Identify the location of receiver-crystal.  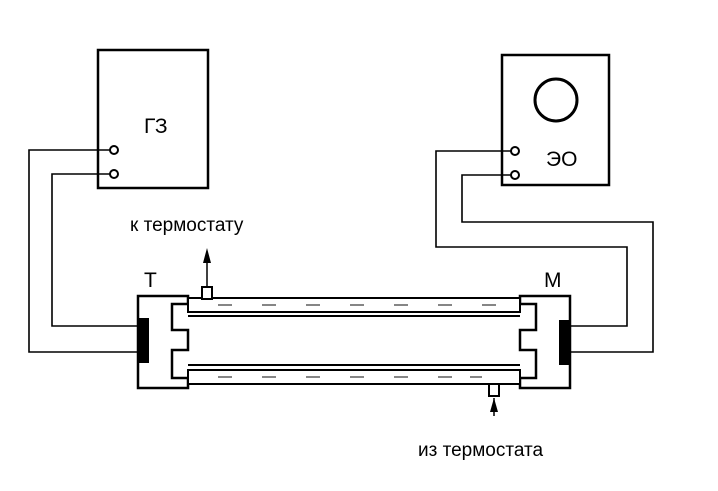
(564, 342).